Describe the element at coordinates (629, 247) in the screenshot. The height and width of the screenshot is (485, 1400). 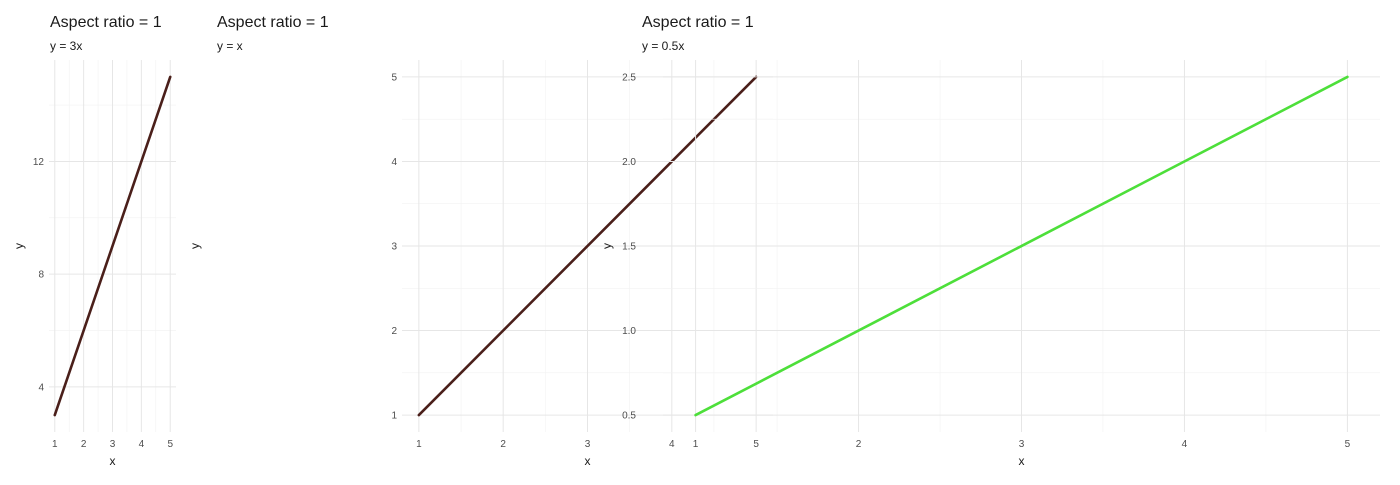
I see `y-tick-label: 1.5` at that location.